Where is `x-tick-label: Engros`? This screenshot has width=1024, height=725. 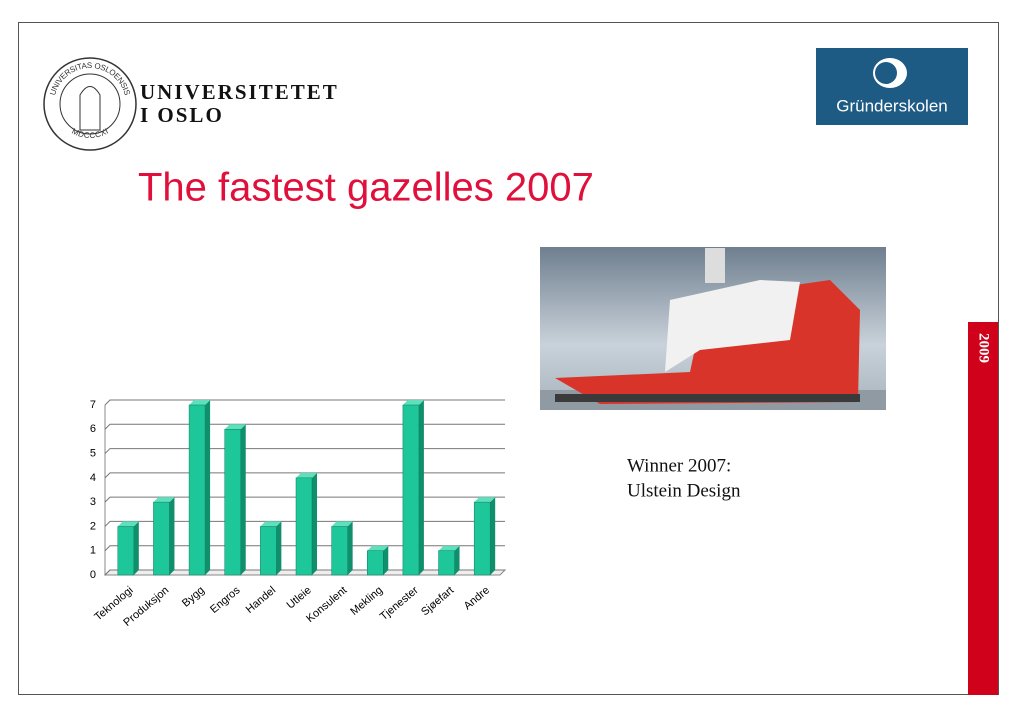 x-tick-label: Engros is located at coordinates (225, 600).